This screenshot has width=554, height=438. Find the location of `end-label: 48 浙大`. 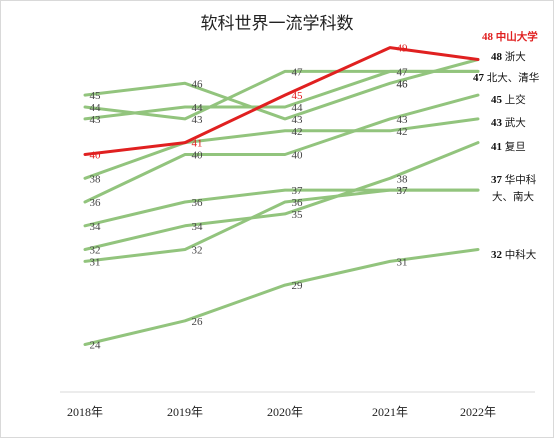

end-label: 48 浙大 is located at coordinates (508, 56).